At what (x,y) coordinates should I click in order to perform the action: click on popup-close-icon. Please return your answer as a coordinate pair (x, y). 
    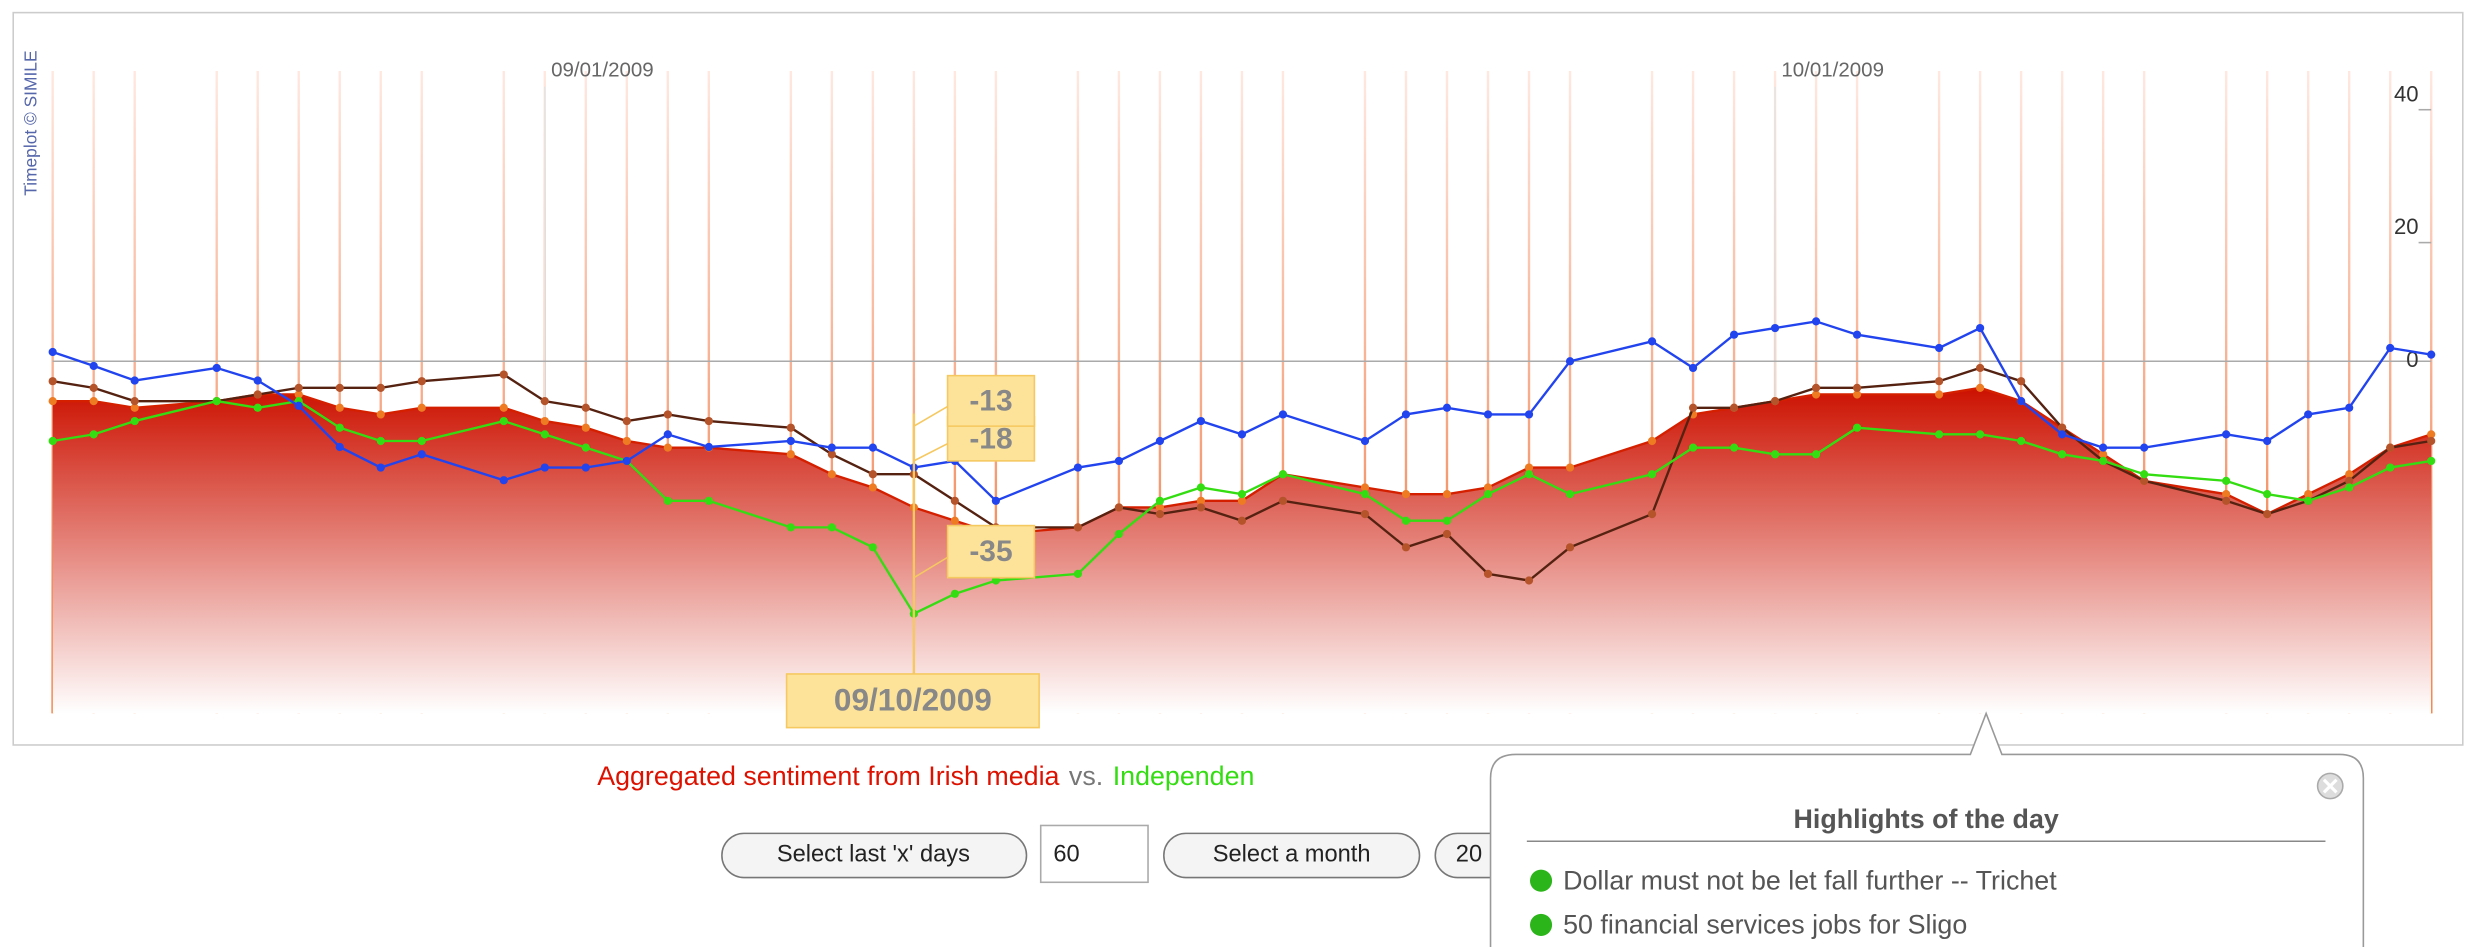
    Looking at the image, I should click on (2330, 786).